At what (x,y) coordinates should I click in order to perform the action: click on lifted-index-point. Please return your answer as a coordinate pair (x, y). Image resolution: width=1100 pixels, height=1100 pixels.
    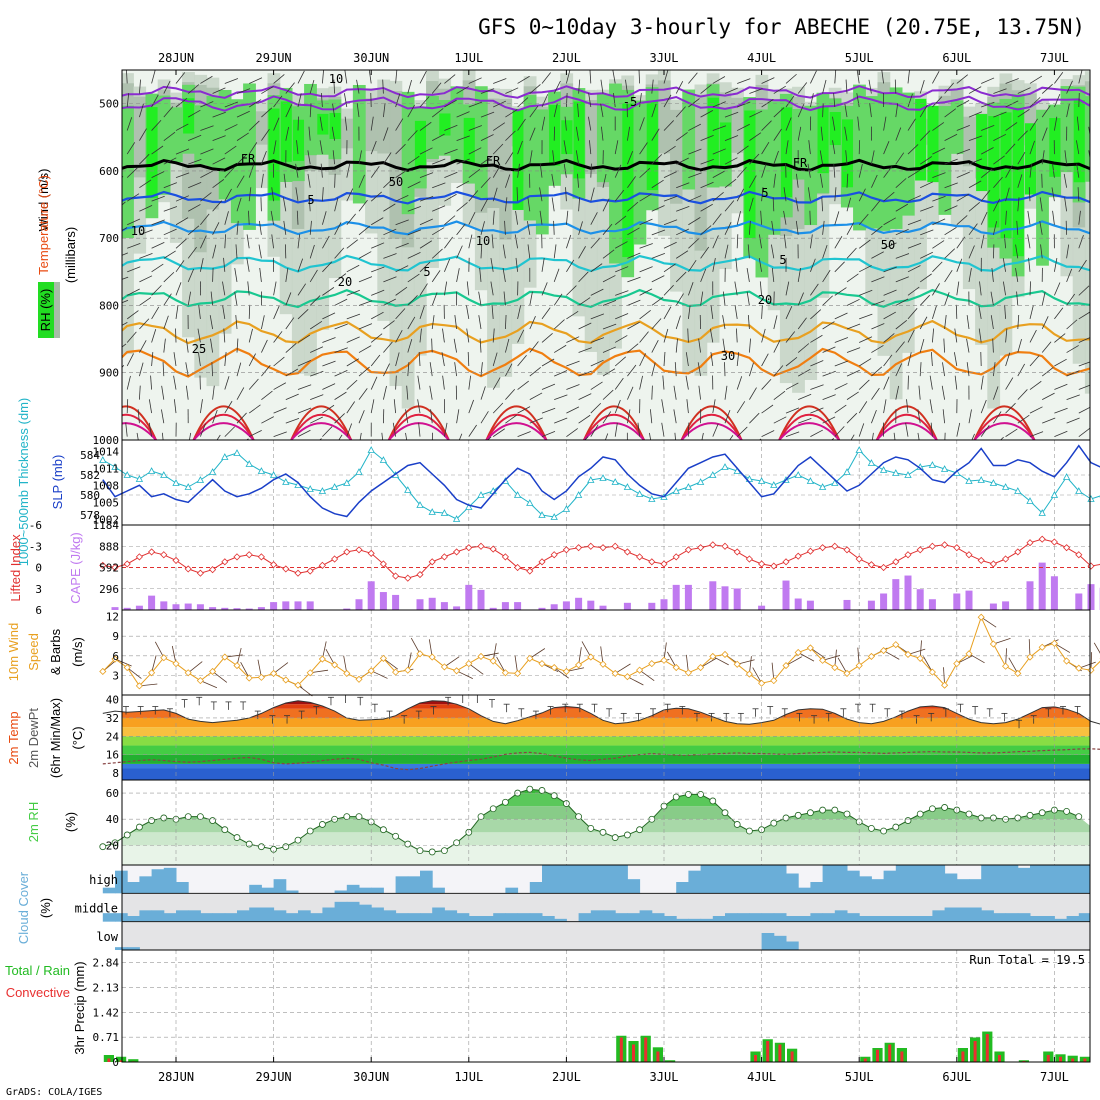
    Looking at the image, I should click on (152, 552).